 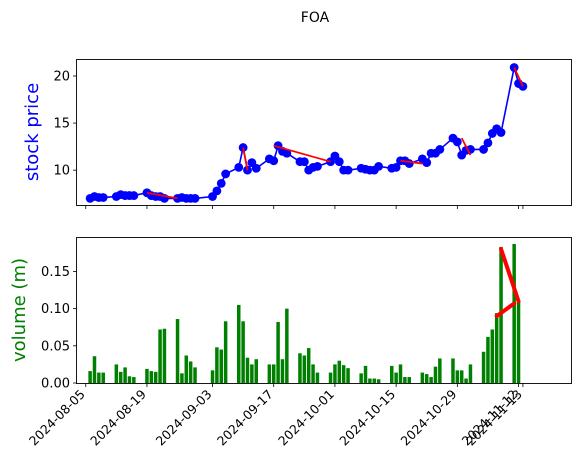 What do you see at coordinates (32, 132) in the screenshot?
I see `price-y-axis-label: stock price` at bounding box center [32, 132].